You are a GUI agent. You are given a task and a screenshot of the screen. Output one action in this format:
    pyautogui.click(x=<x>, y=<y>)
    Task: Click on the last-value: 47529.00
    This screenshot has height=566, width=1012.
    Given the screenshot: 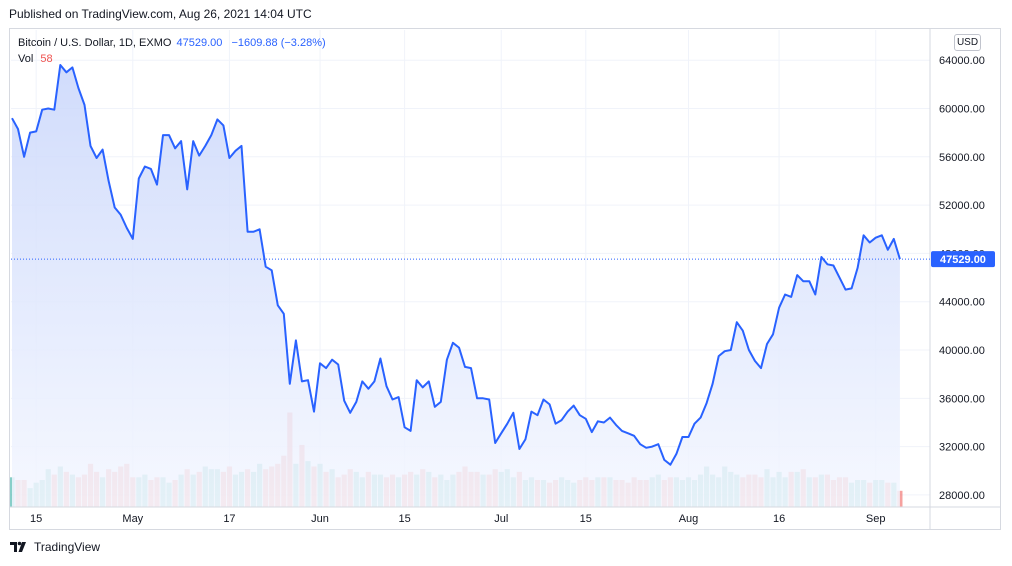 What is the action you would take?
    pyautogui.click(x=199, y=43)
    